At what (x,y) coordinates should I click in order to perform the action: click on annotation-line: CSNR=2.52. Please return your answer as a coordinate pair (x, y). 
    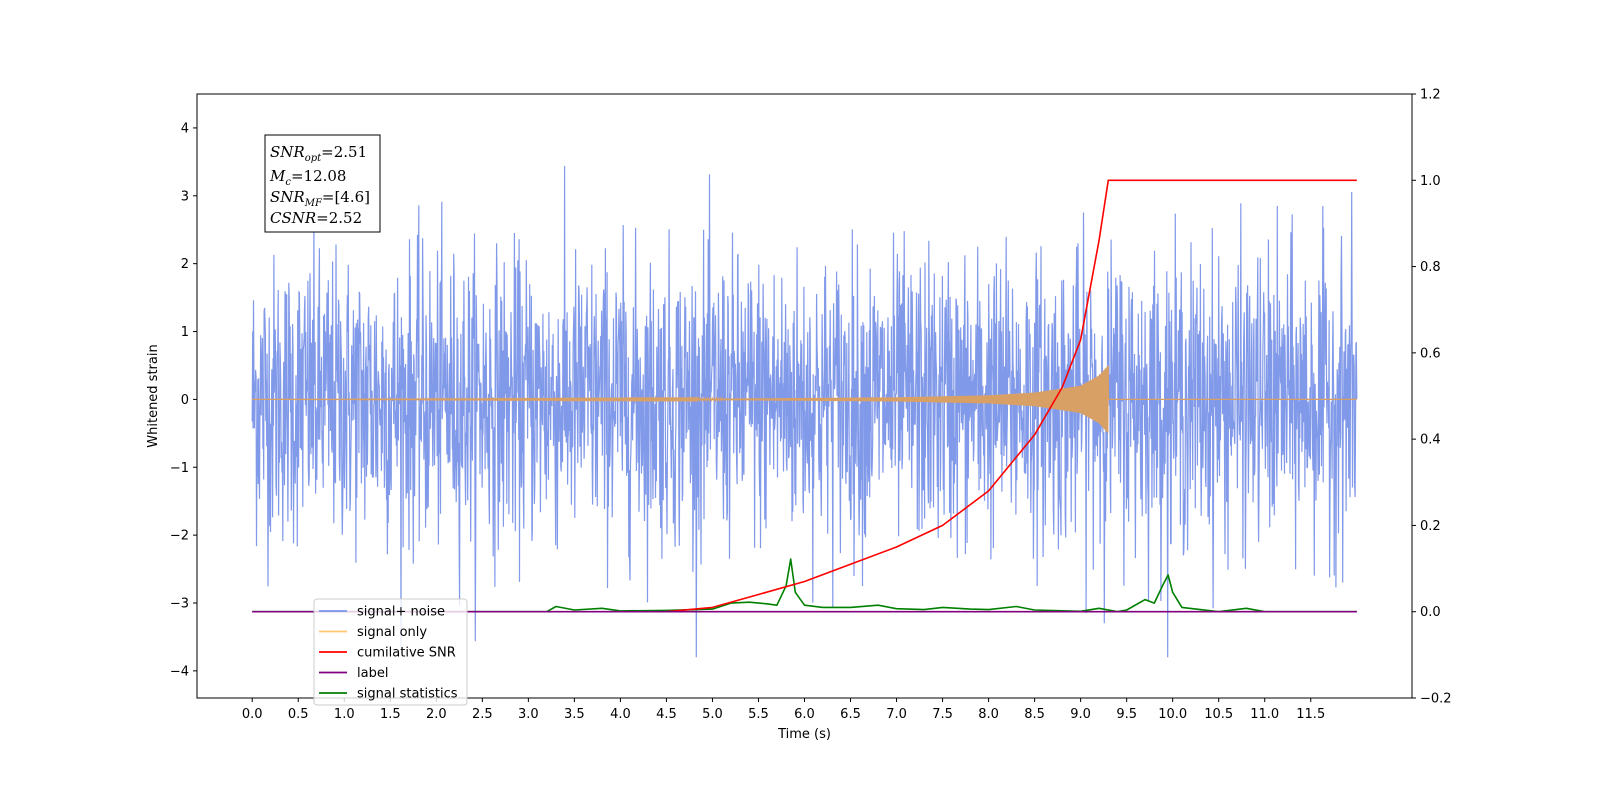
    Looking at the image, I should click on (316, 218).